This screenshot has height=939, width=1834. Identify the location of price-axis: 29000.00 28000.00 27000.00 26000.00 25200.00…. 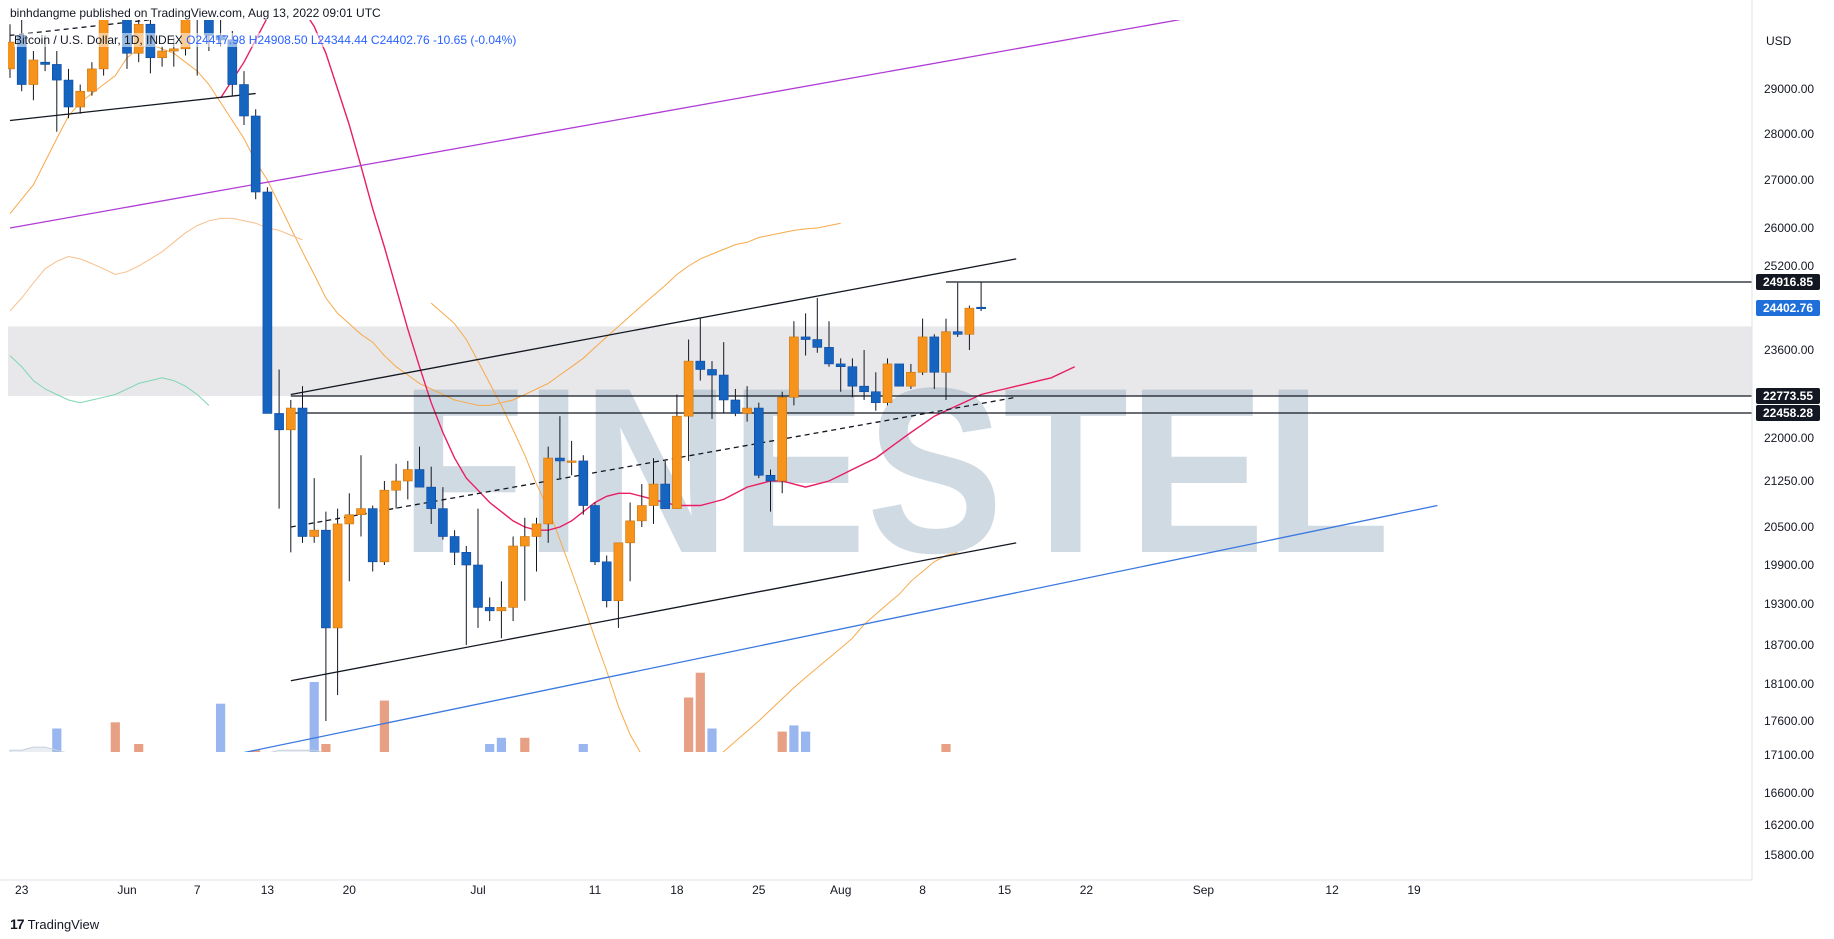
(1782, 440).